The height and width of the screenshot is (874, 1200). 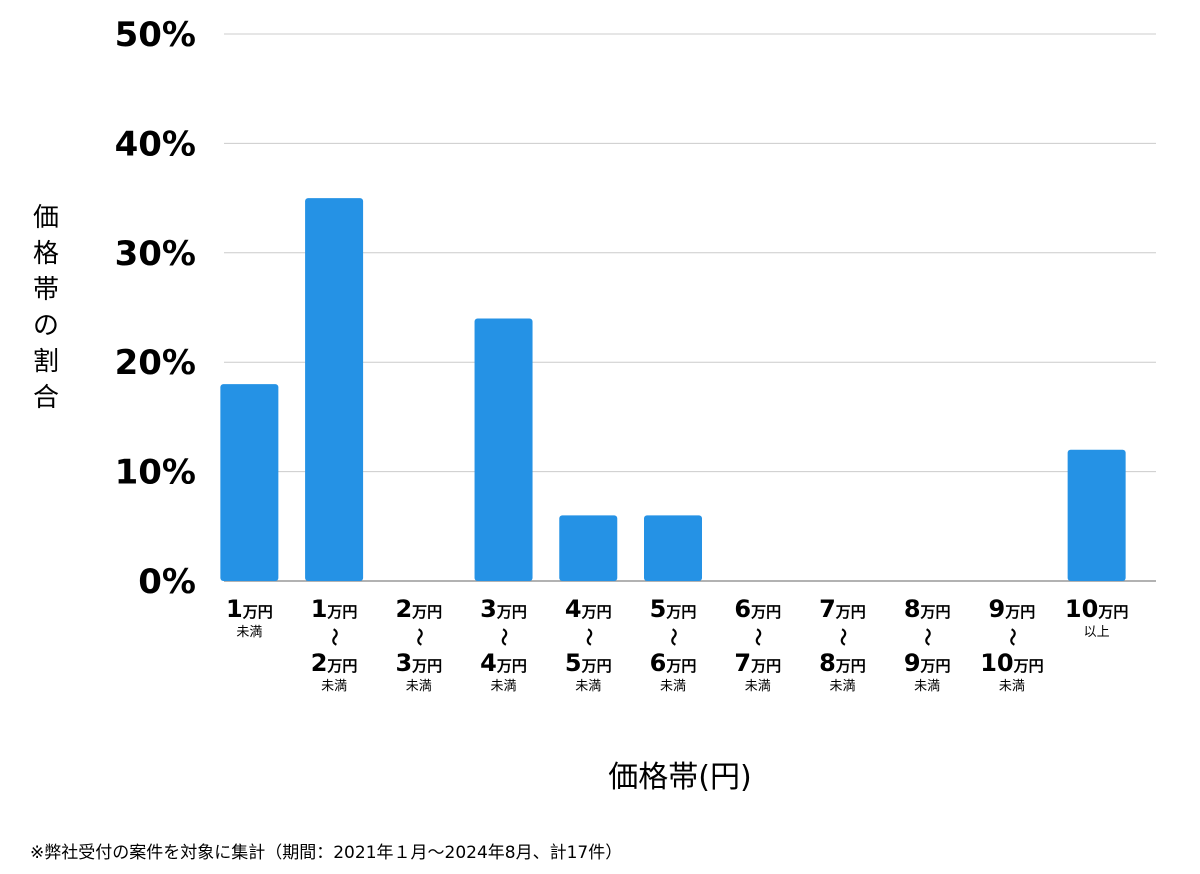 I want to click on y-axis-label-char: 帯, so click(x=45, y=290).